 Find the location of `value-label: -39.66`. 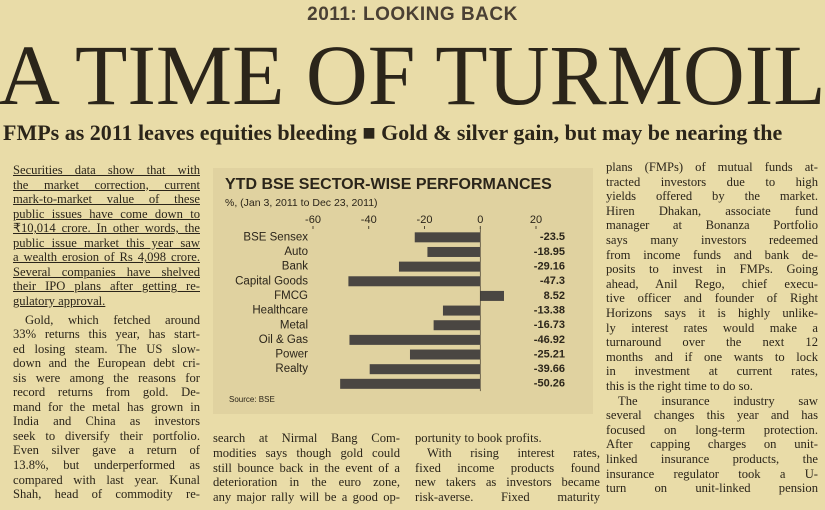

value-label: -39.66 is located at coordinates (549, 369).